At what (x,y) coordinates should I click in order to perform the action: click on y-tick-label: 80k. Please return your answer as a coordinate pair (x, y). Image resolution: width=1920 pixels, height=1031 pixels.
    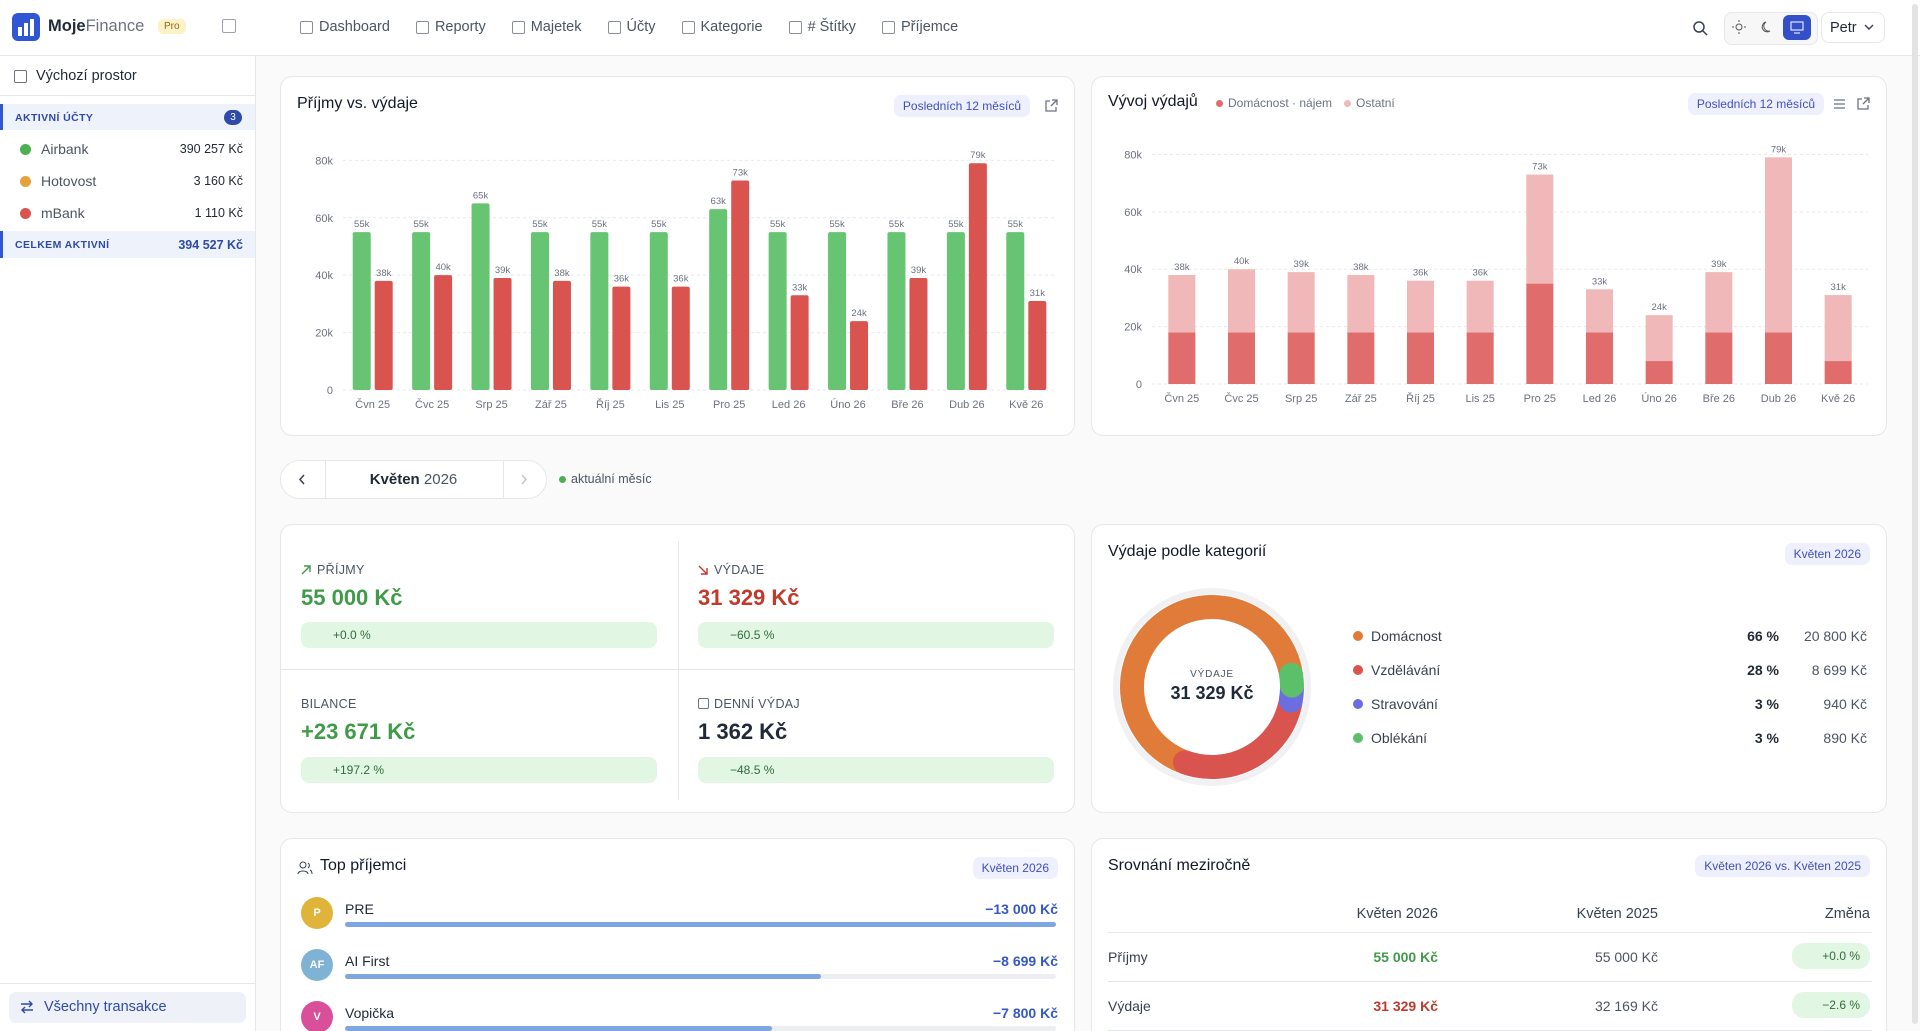
    Looking at the image, I should click on (324, 161).